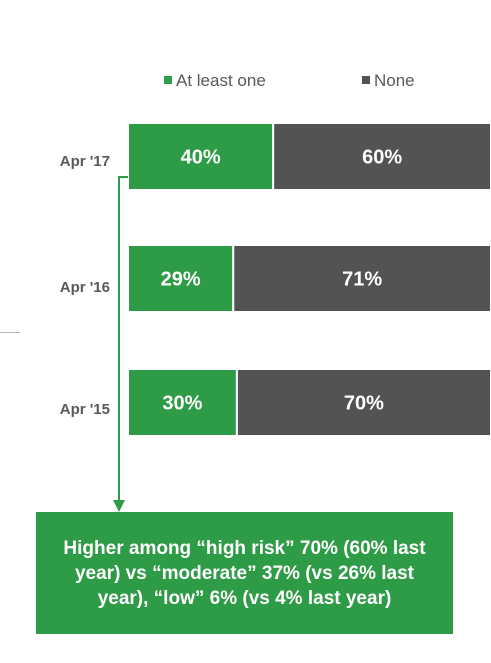 The image size is (491, 663). I want to click on data-label: 29%, so click(181, 280).